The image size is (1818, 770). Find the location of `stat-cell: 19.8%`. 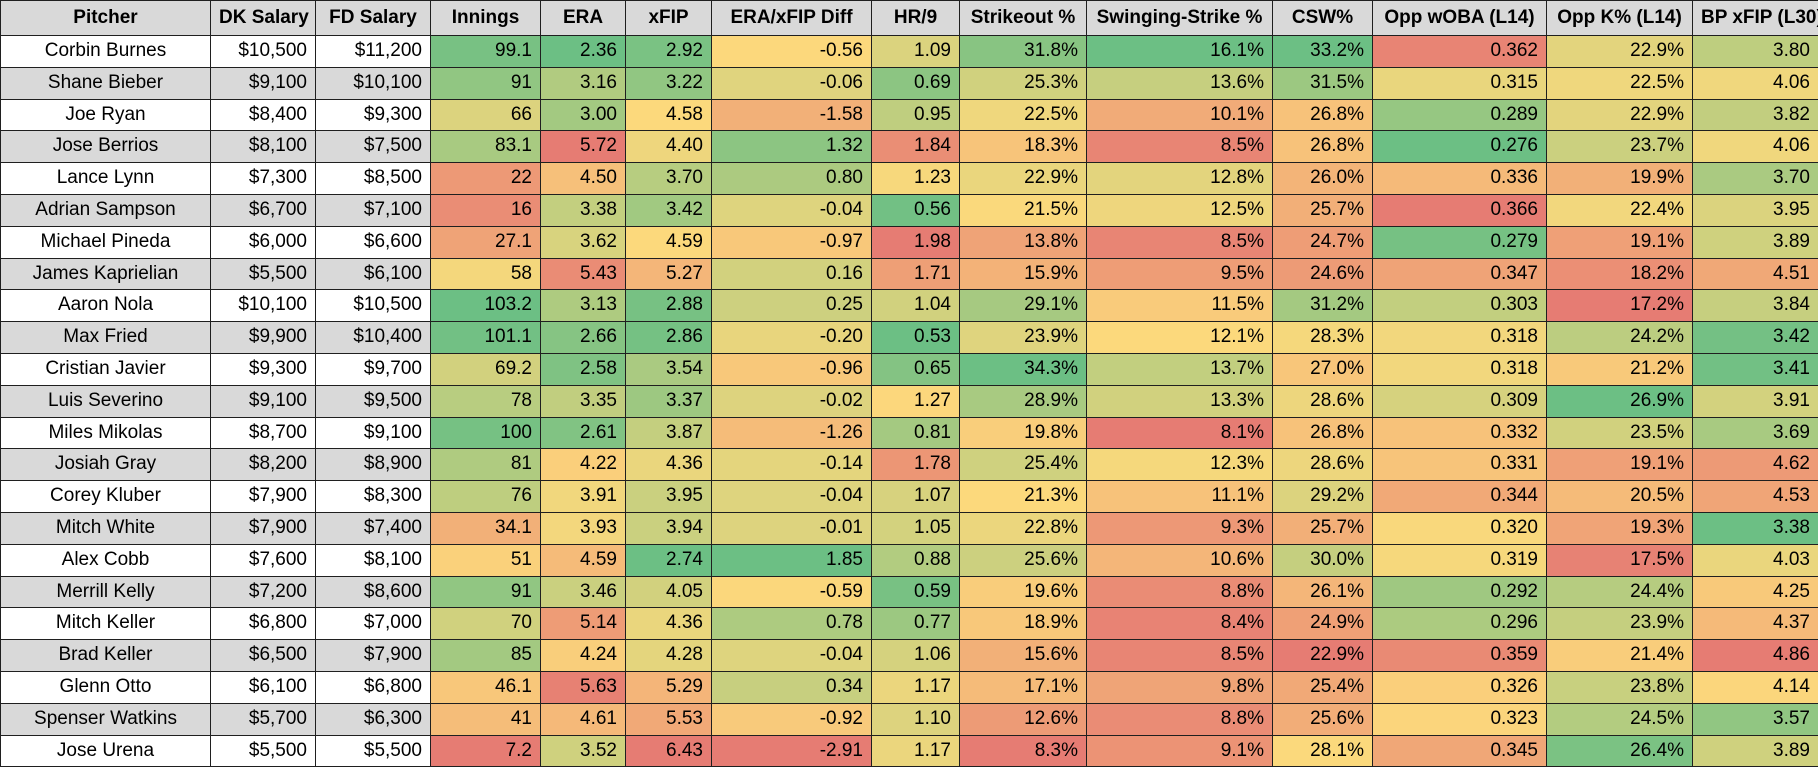

stat-cell: 19.8% is located at coordinates (1023, 433).